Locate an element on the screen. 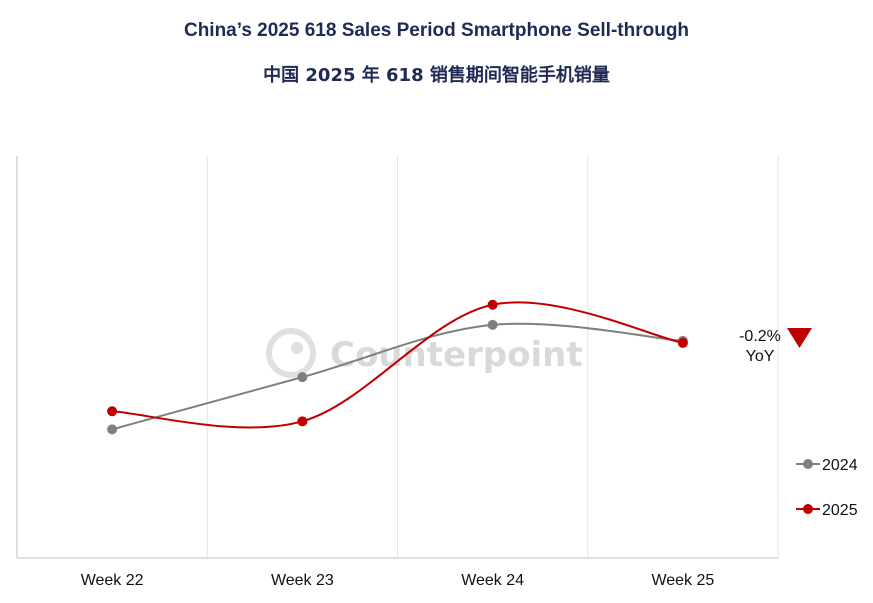 The height and width of the screenshot is (603, 873). watermark-logo-icon is located at coordinates (291, 353).